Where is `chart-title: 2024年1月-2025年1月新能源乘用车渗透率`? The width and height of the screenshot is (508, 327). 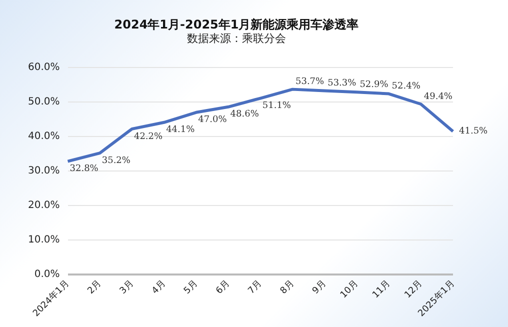
chart-title: 2024年1月-2025年1月新能源乘用车渗透率 is located at coordinates (236, 24).